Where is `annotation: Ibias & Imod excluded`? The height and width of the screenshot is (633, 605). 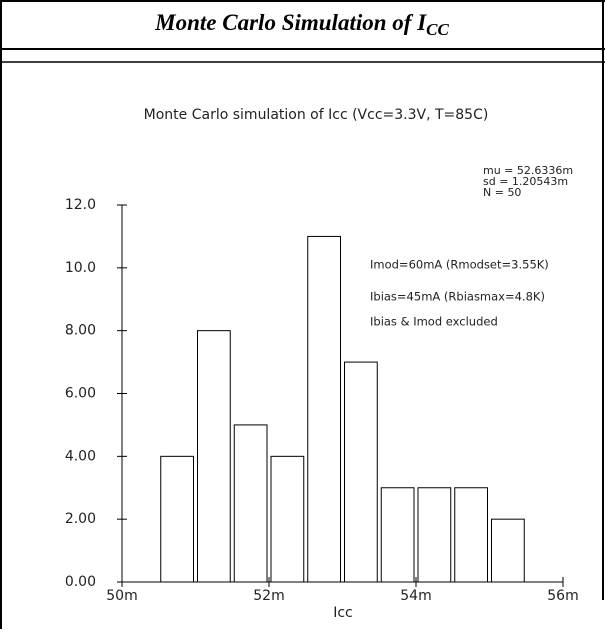 annotation: Ibias & Imod excluded is located at coordinates (434, 322).